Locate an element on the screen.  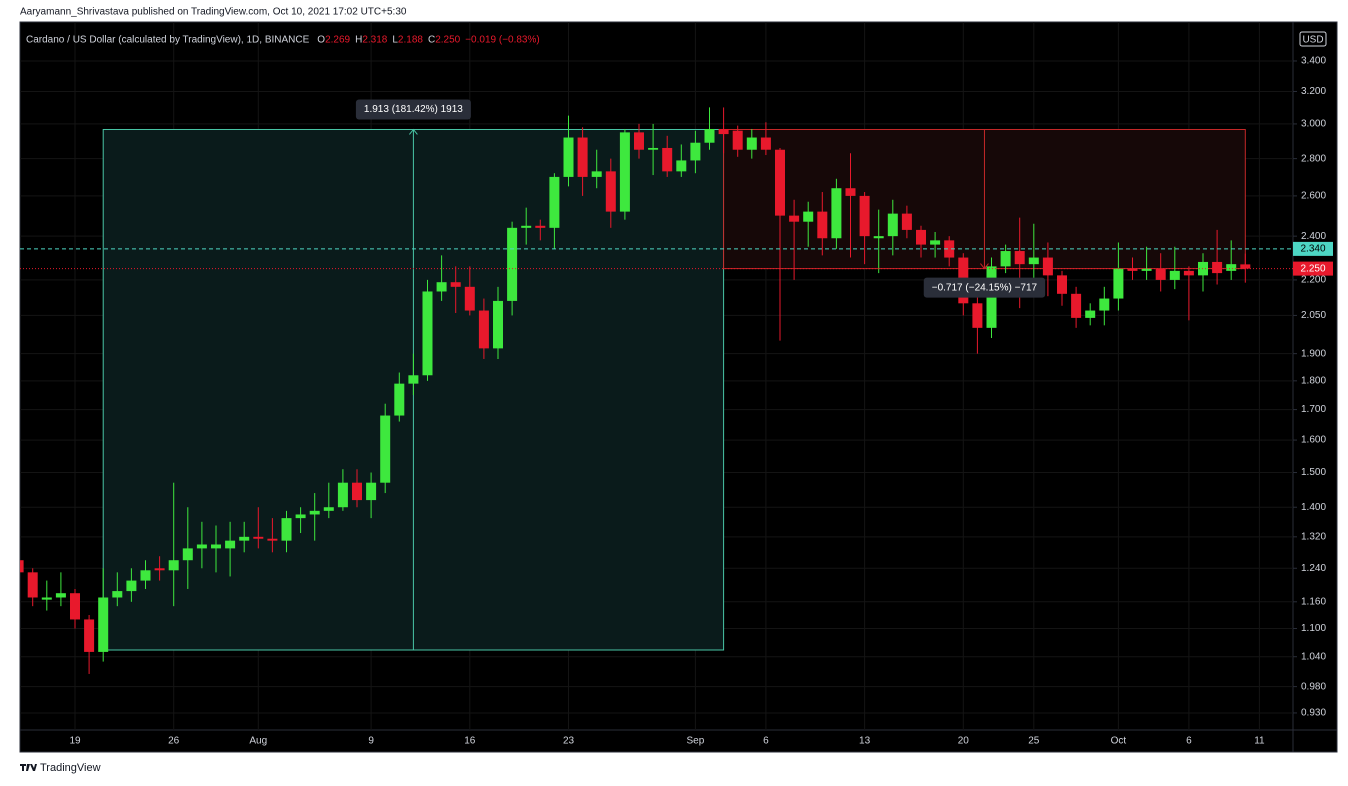
x-tick-label: 26 is located at coordinates (174, 741).